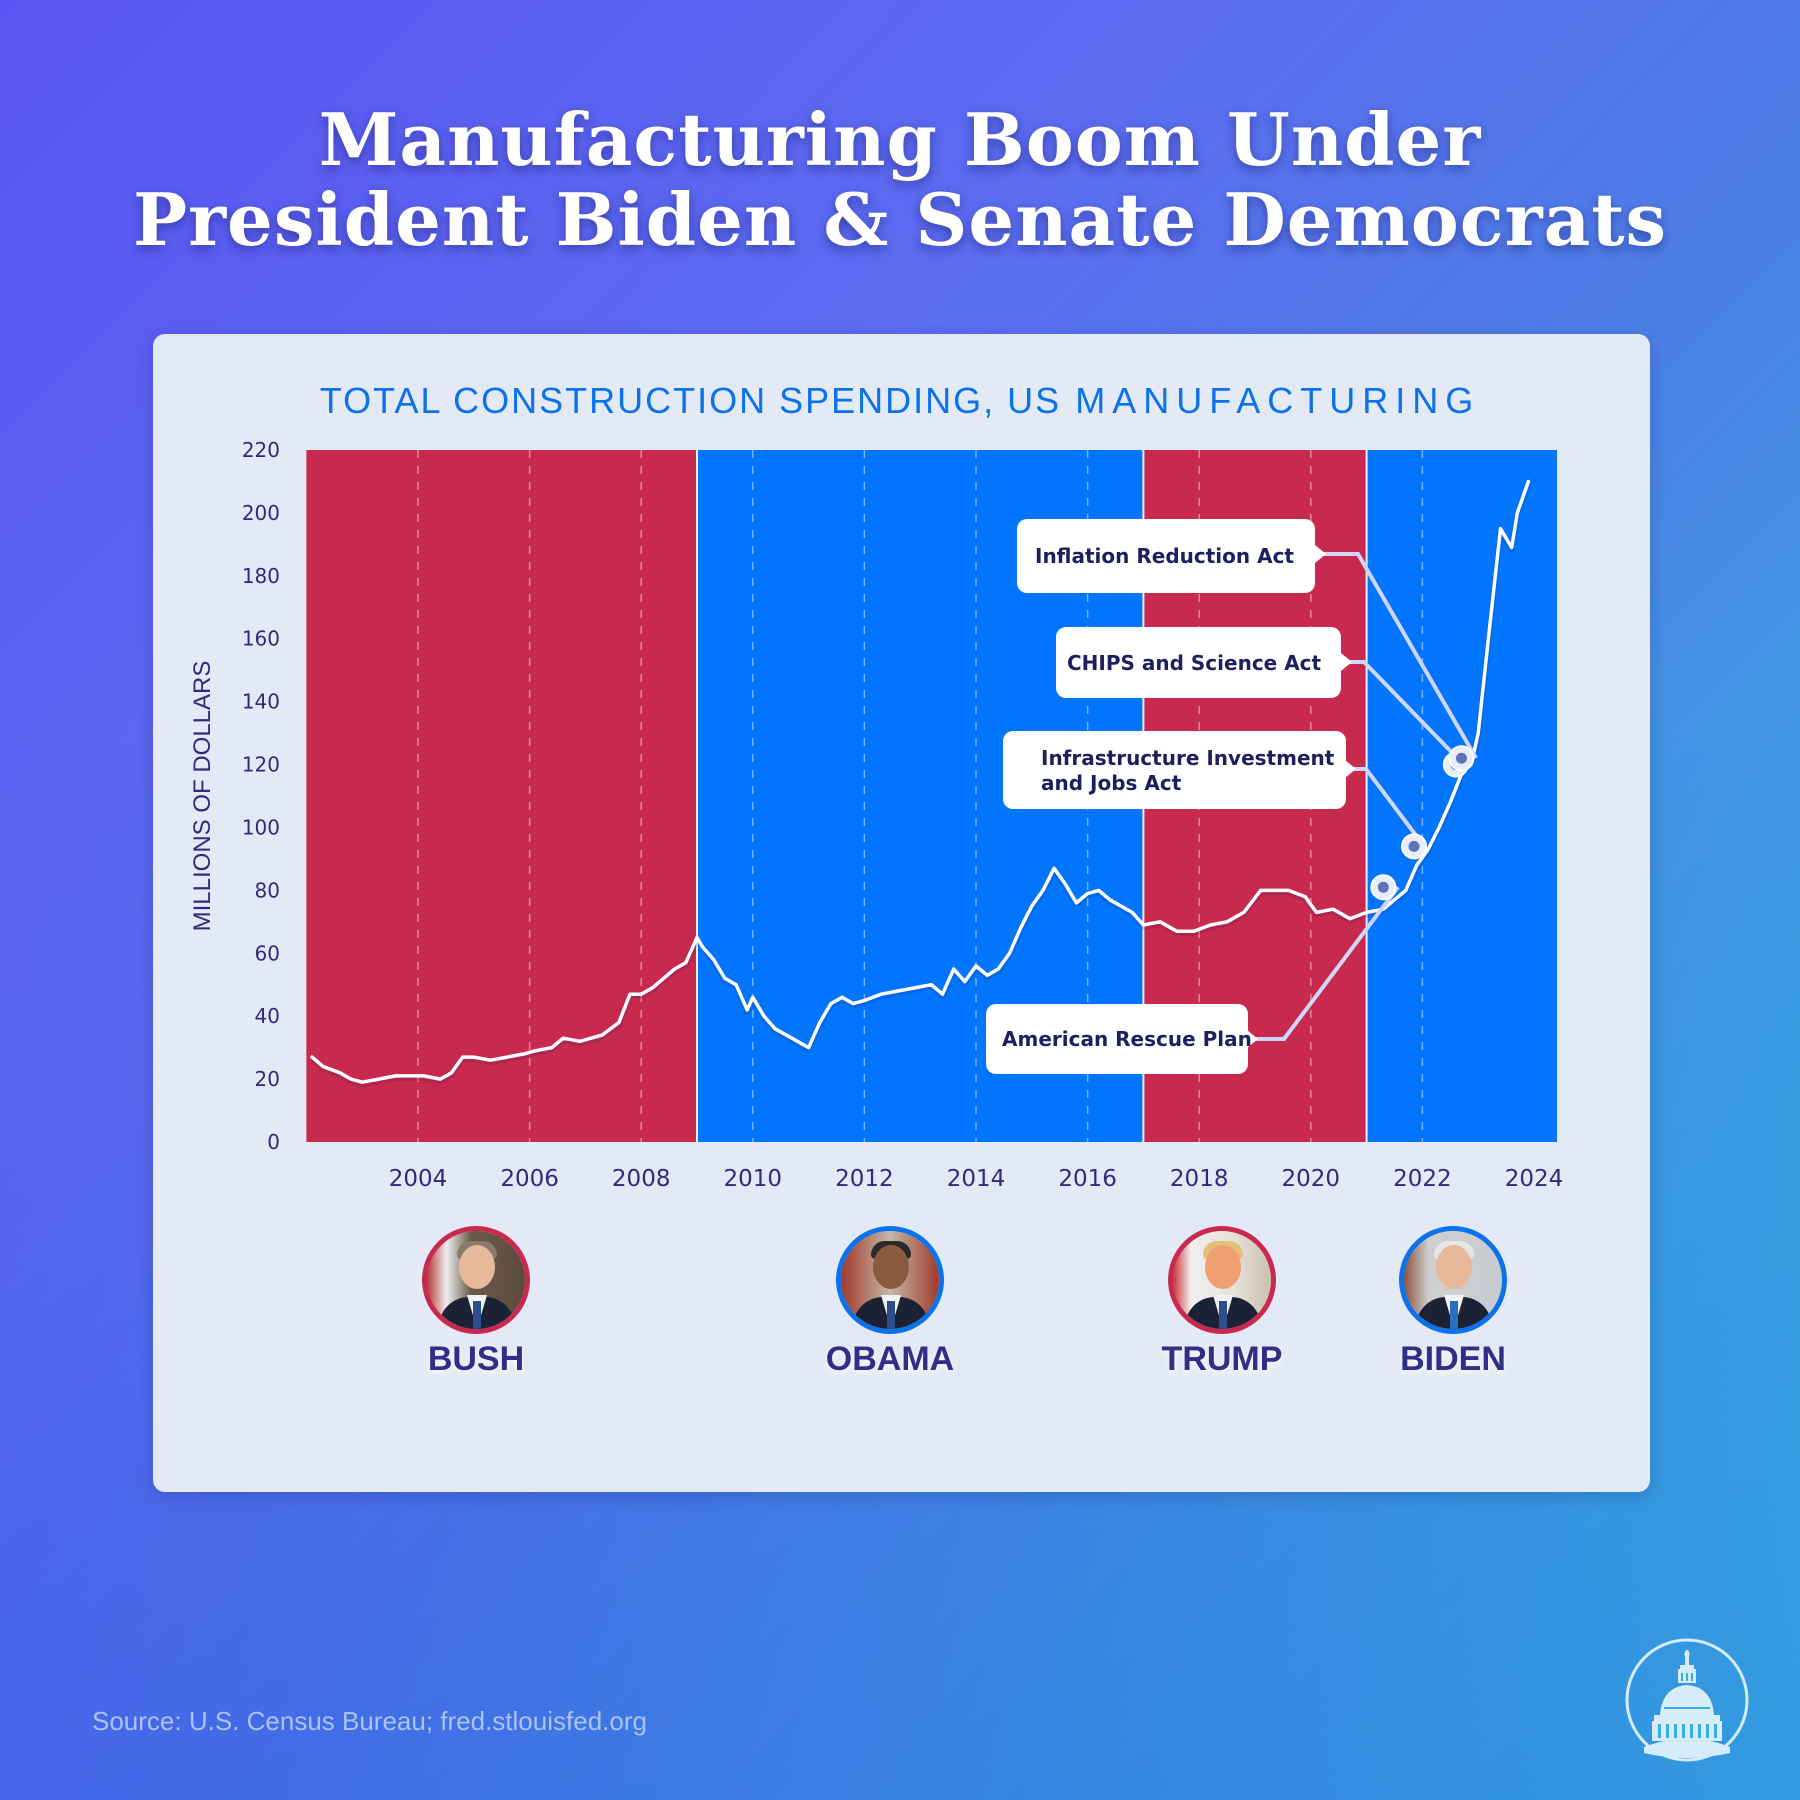 This screenshot has height=1800, width=1800. Describe the element at coordinates (267, 1016) in the screenshot. I see `y-tick-label: 40` at that location.